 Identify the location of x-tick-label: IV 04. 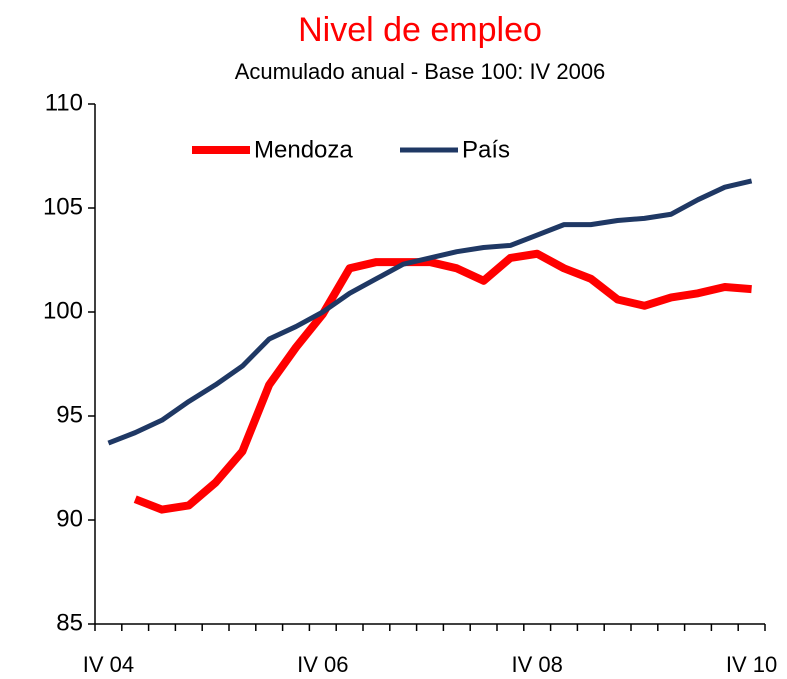
(108, 664).